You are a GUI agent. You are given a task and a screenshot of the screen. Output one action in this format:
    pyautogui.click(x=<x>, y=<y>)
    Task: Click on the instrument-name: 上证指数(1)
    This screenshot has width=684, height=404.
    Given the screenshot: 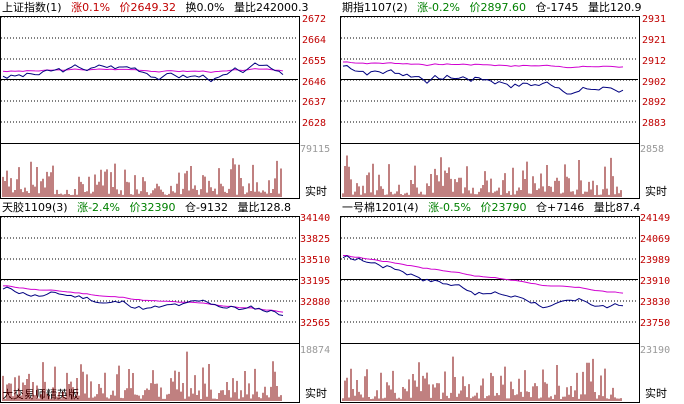 What is the action you would take?
    pyautogui.click(x=32, y=7)
    